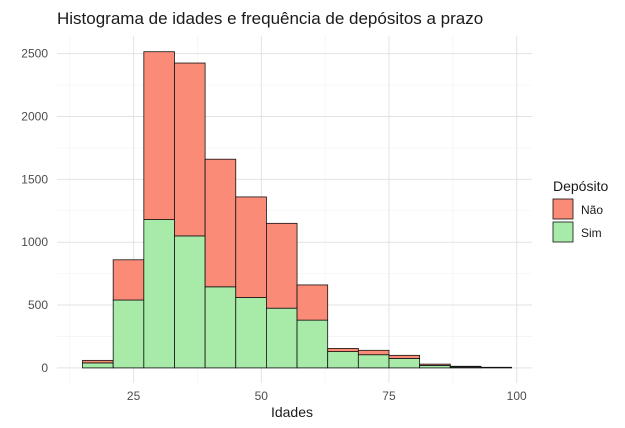 The width and height of the screenshot is (625, 428). Describe the element at coordinates (591, 233) in the screenshot. I see `legend-label-sim: Sim` at that location.